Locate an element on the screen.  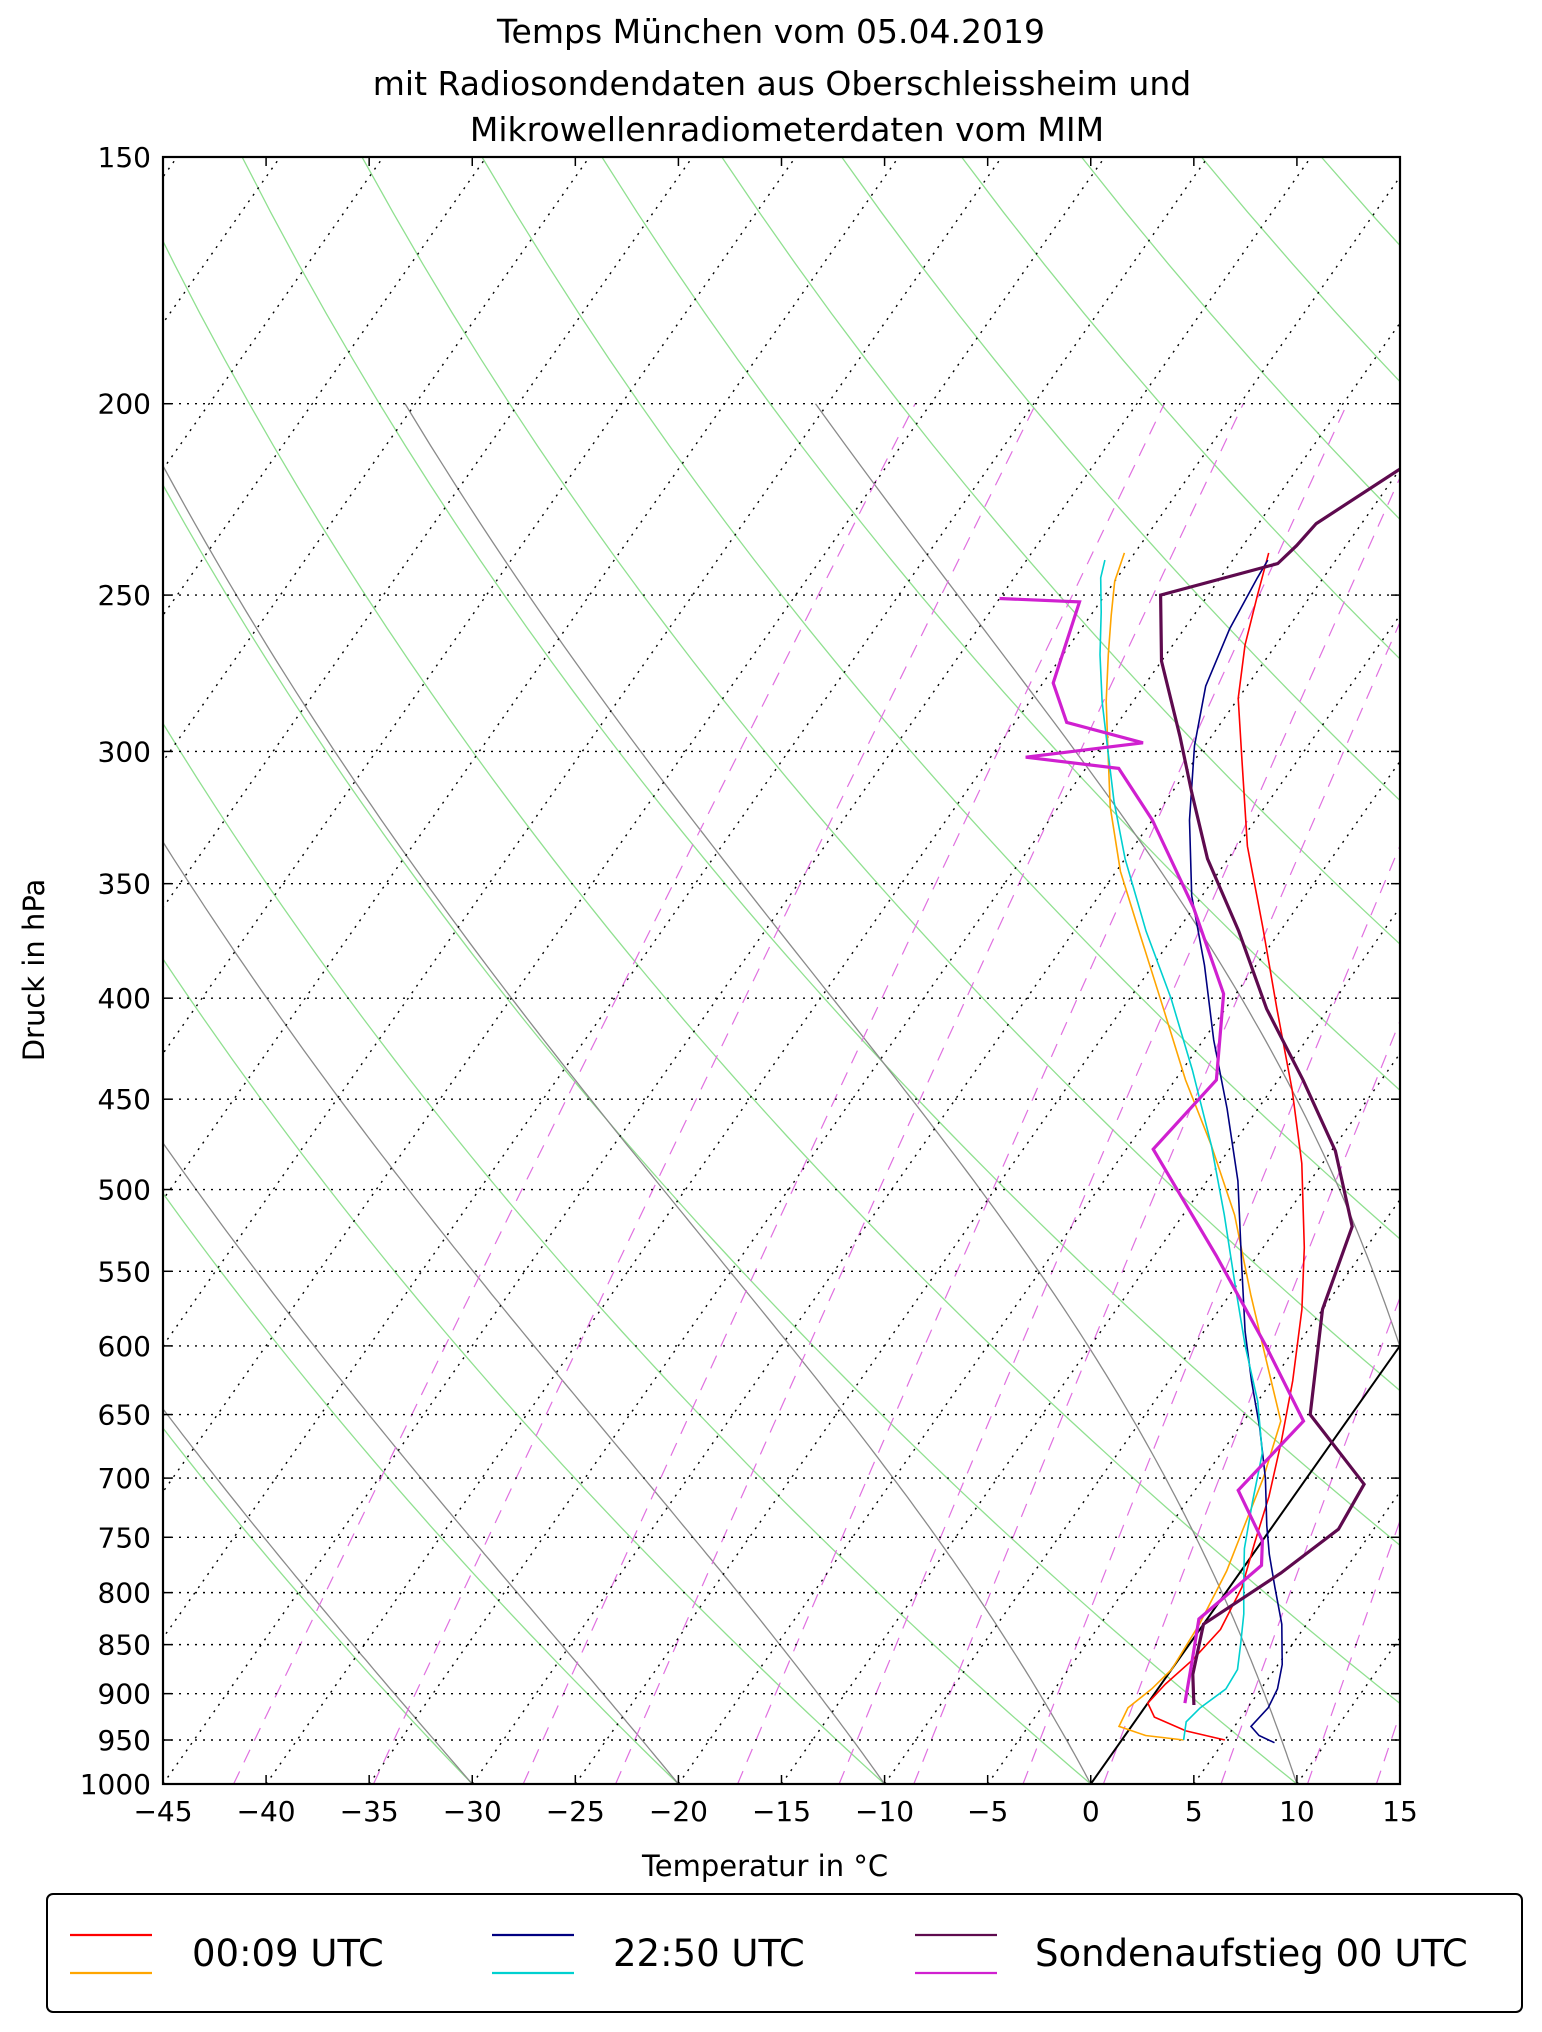
x-tick-label: −30 is located at coordinates (472, 1811).